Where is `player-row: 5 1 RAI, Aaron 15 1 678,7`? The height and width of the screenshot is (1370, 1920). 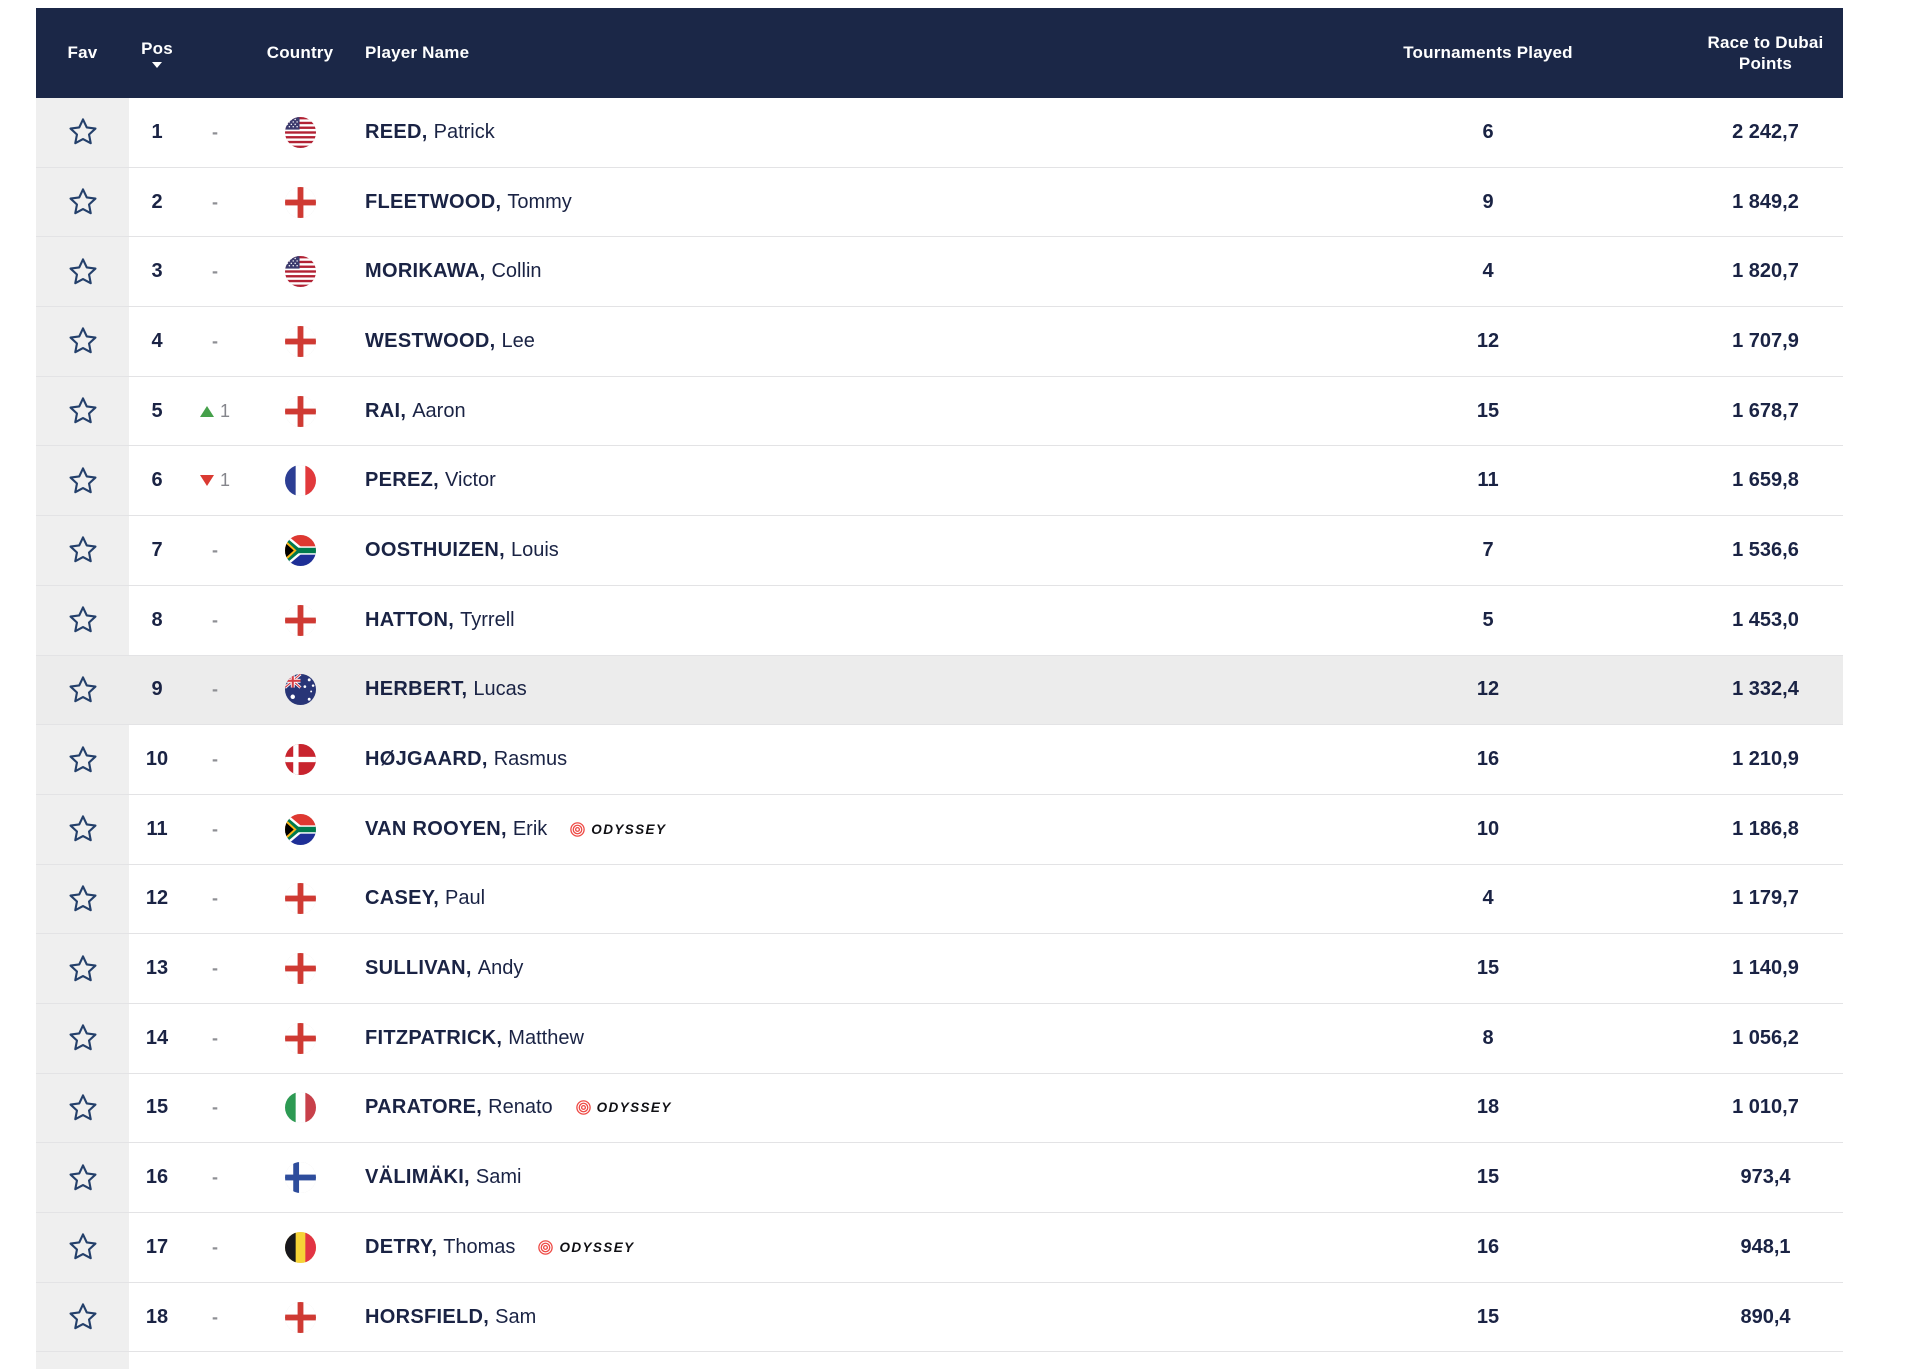 player-row: 5 1 RAI, Aaron 15 1 678,7 is located at coordinates (939, 411).